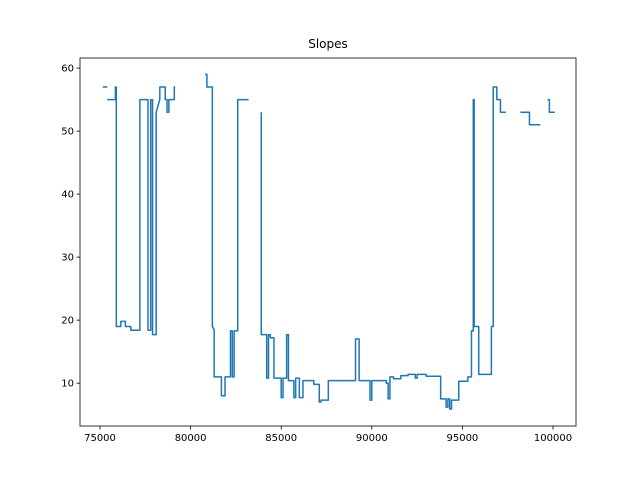 Image resolution: width=640 pixels, height=480 pixels. Describe the element at coordinates (281, 438) in the screenshot. I see `x-tick-label: 85000` at that location.